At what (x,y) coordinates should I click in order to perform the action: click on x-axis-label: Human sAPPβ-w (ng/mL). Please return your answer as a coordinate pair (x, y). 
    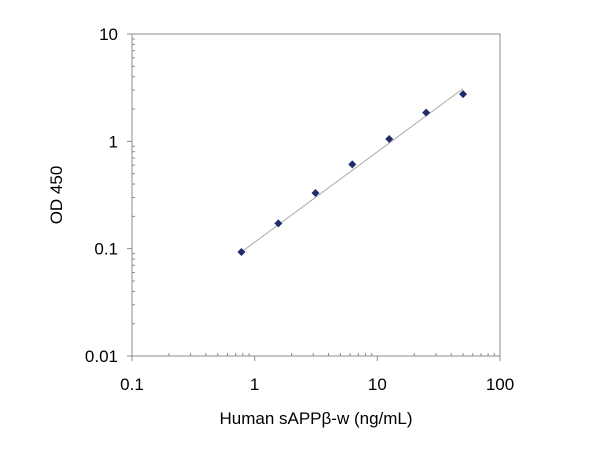
    Looking at the image, I should click on (315, 418).